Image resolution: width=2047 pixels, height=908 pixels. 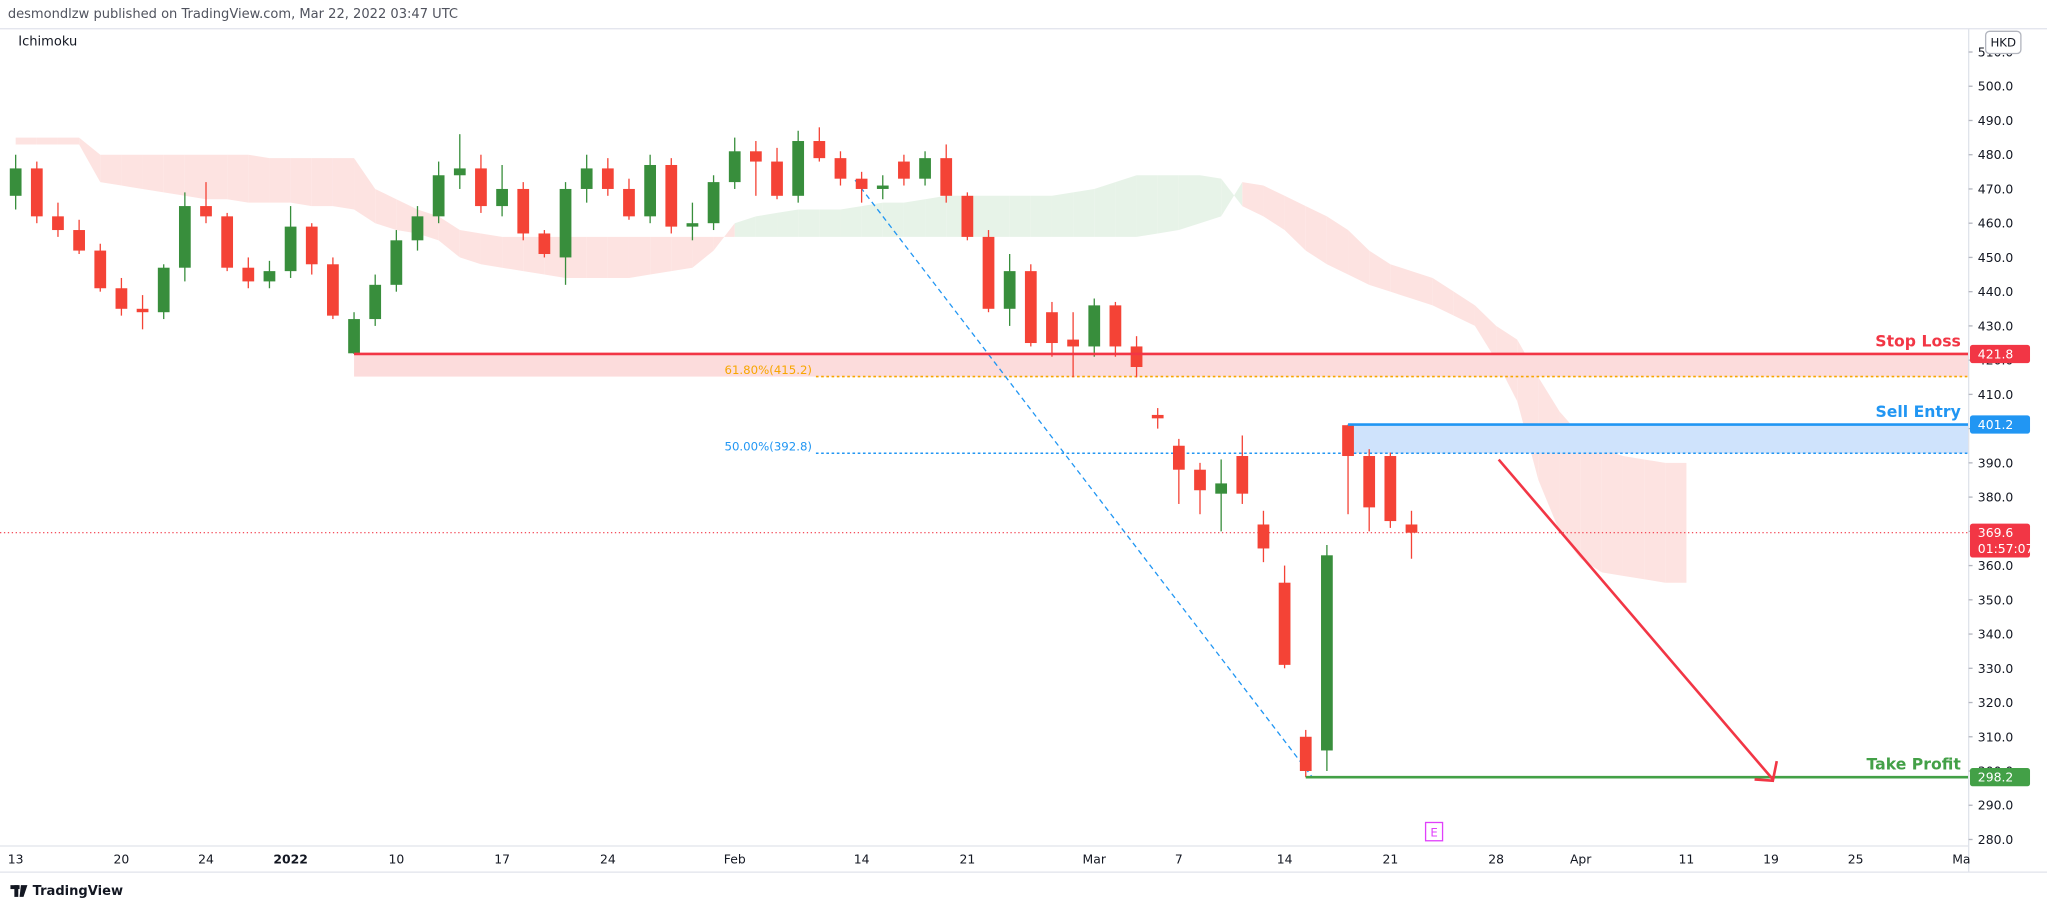 What do you see at coordinates (1996, 291) in the screenshot?
I see `y-tick-label: 440.0` at bounding box center [1996, 291].